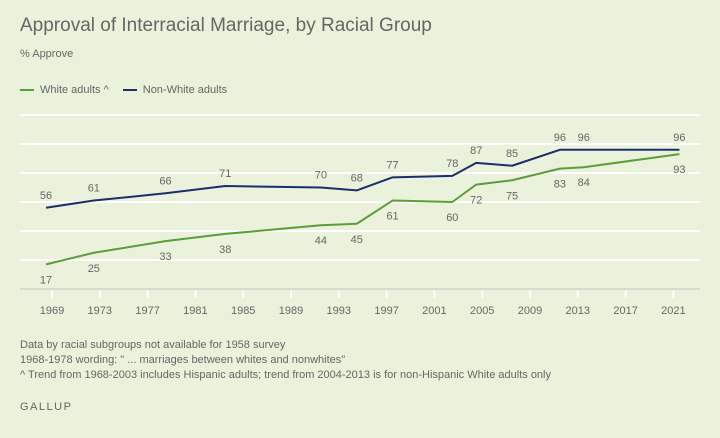 This screenshot has width=720, height=438. What do you see at coordinates (386, 311) in the screenshot?
I see `x-tick-label: 1997` at bounding box center [386, 311].